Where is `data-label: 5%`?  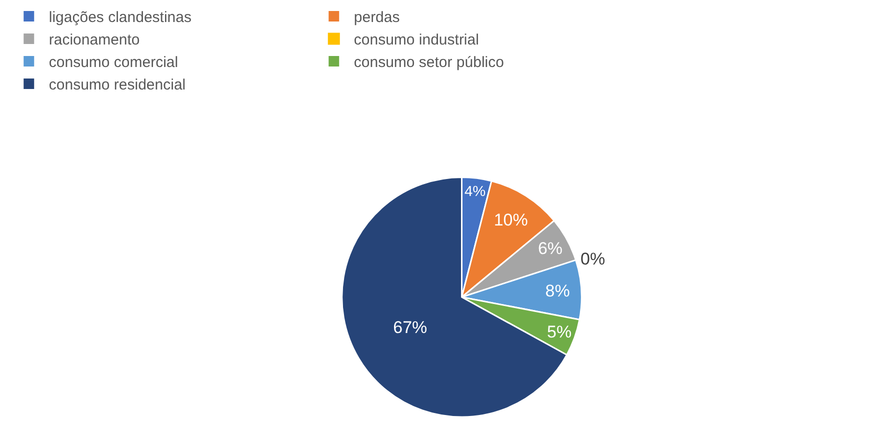
data-label: 5% is located at coordinates (559, 332).